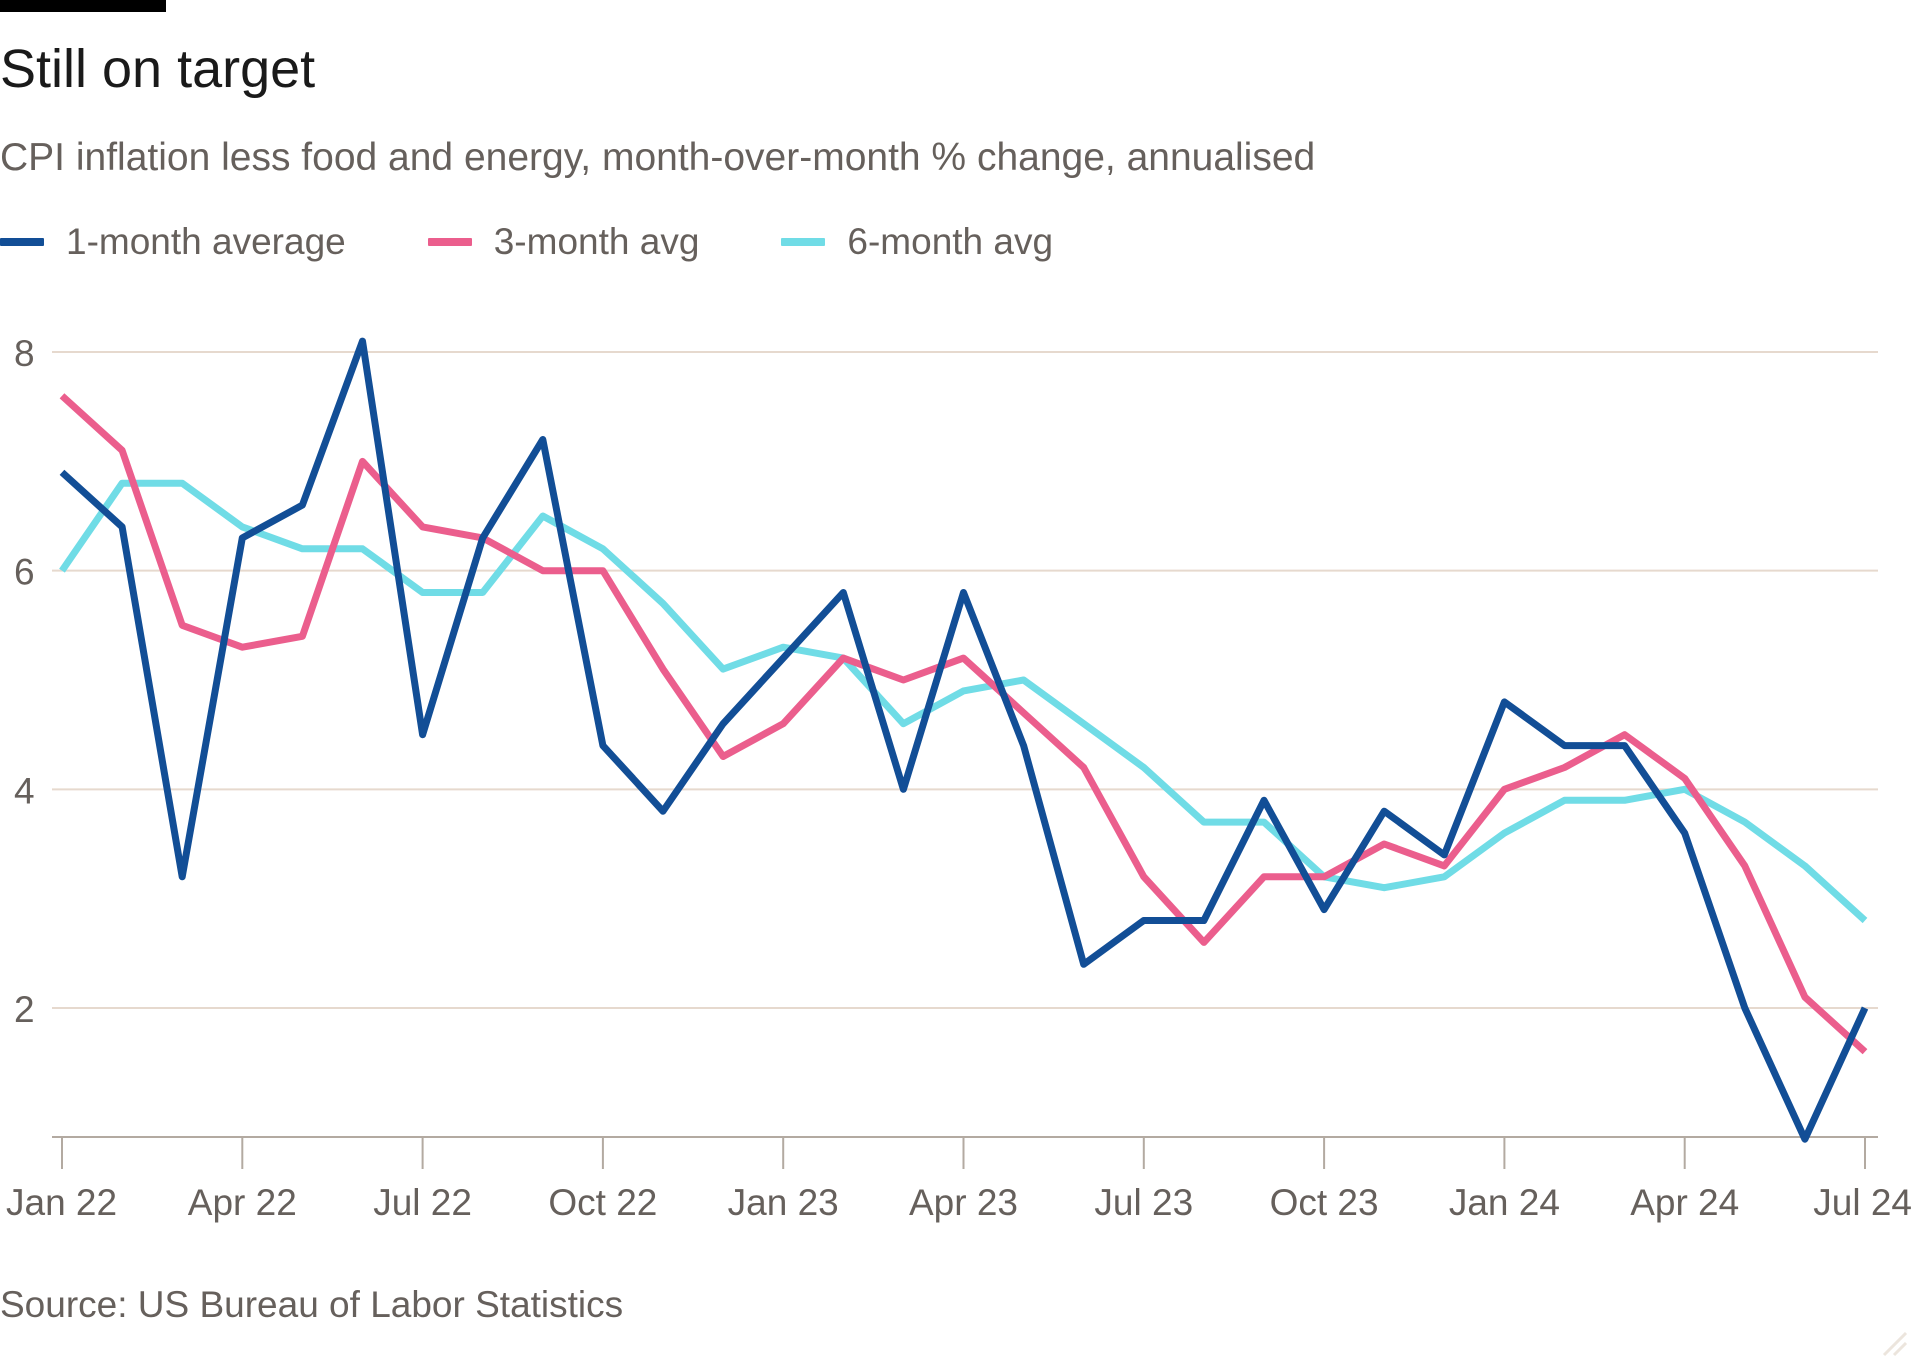 This screenshot has width=1920, height=1371. I want to click on x-tick-label: Jan 22, so click(61, 1202).